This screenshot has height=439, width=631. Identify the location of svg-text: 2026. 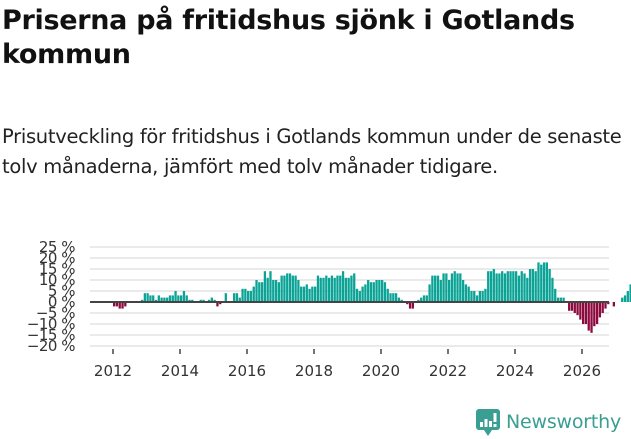
(582, 371).